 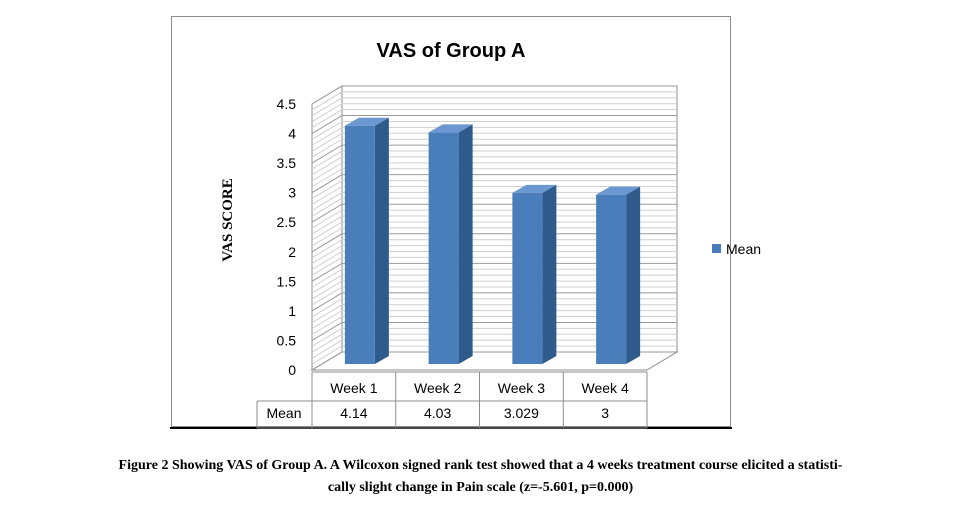 I want to click on y-tick-label: 3.5, so click(x=287, y=163).